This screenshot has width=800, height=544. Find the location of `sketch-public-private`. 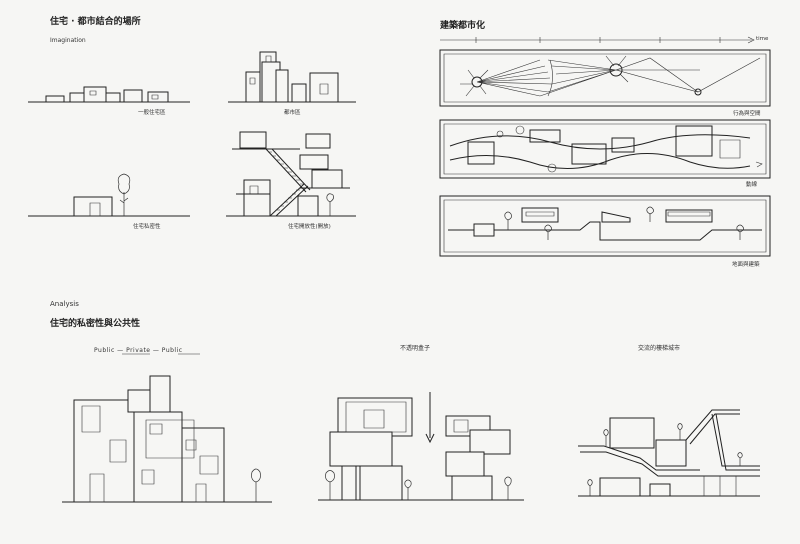

sketch-public-private is located at coordinates (167, 428).